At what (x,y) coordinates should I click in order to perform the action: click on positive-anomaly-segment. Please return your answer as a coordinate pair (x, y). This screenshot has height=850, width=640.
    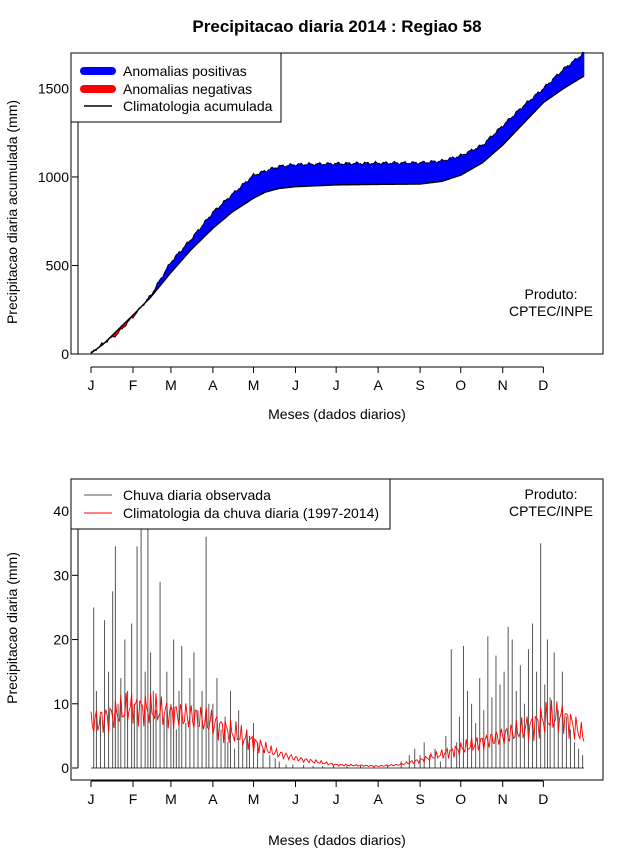
    Looking at the image, I should click on (583, 65).